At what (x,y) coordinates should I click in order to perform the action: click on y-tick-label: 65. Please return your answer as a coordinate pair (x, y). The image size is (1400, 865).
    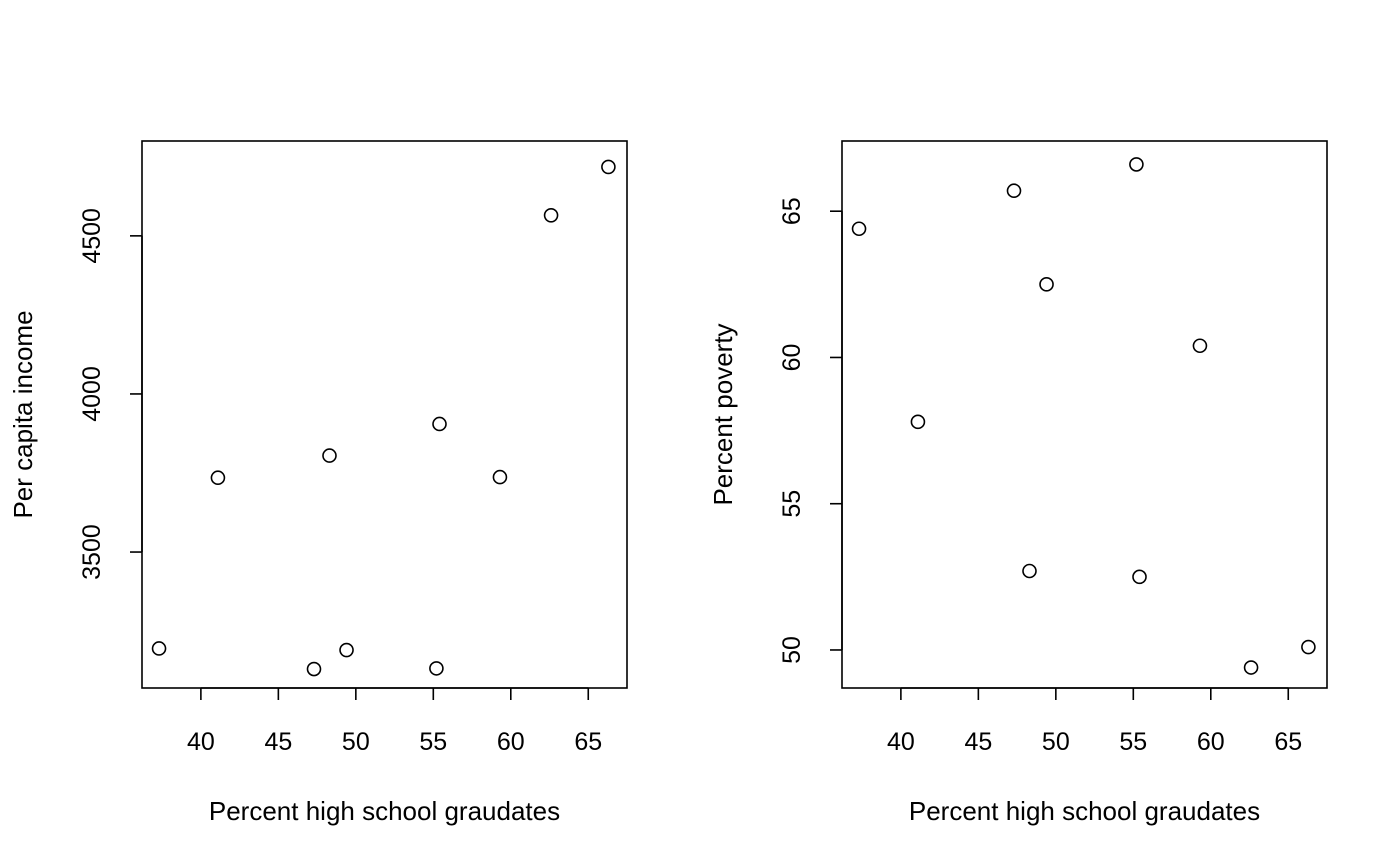
    Looking at the image, I should click on (792, 211).